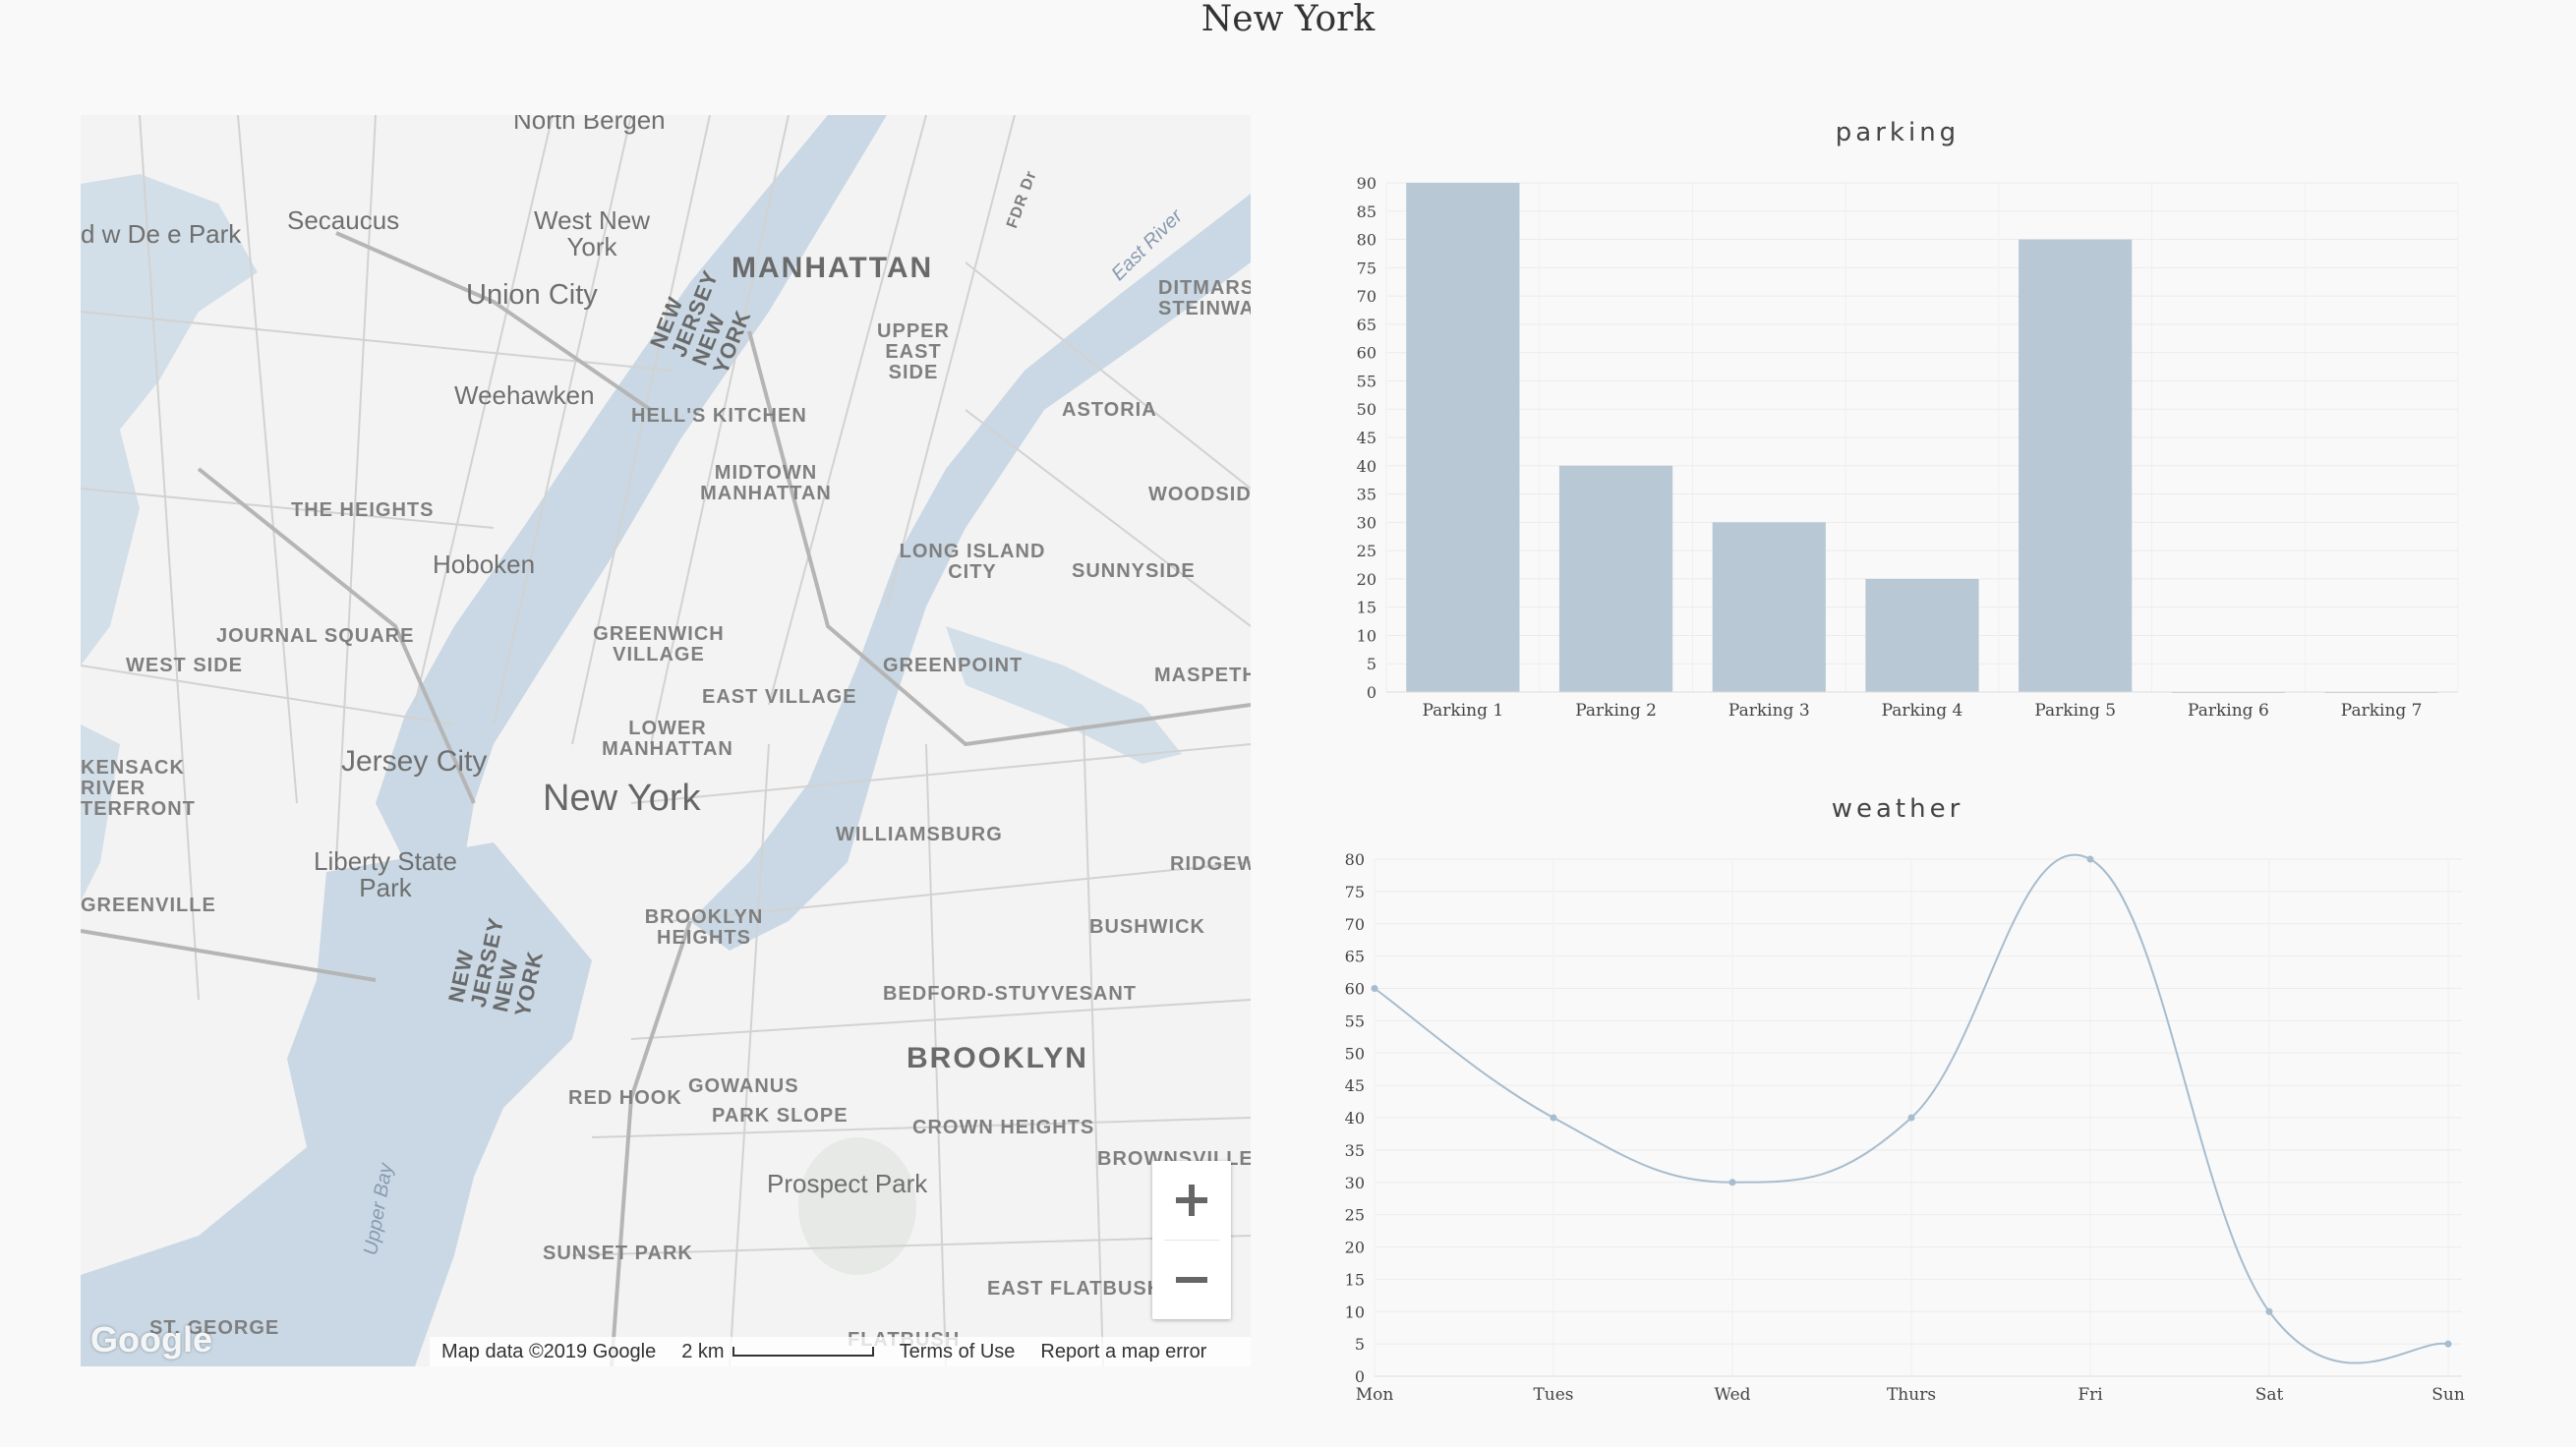 This screenshot has width=2576, height=1447. What do you see at coordinates (2382, 711) in the screenshot?
I see `parking-x-tick: Parking 7` at bounding box center [2382, 711].